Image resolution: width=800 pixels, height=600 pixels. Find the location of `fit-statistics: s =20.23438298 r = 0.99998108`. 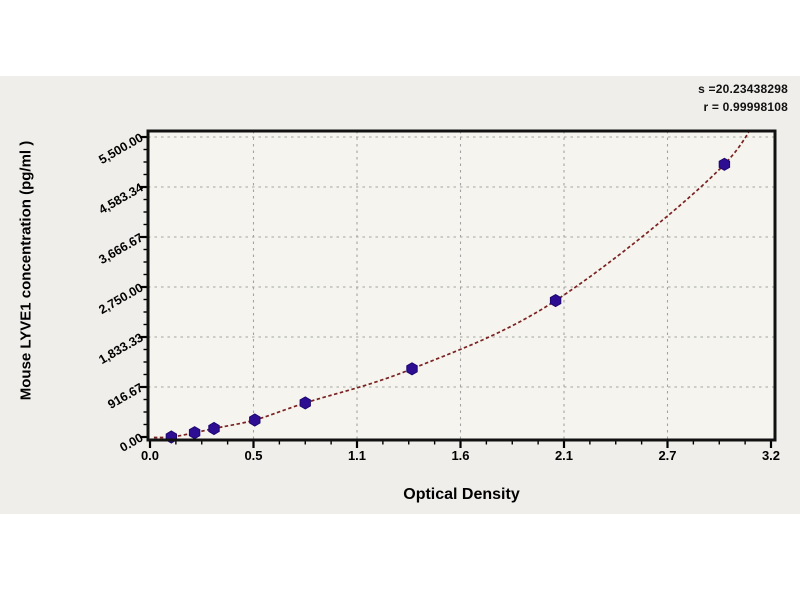

fit-statistics: s =20.23438298 r = 0.99998108 is located at coordinates (743, 98).